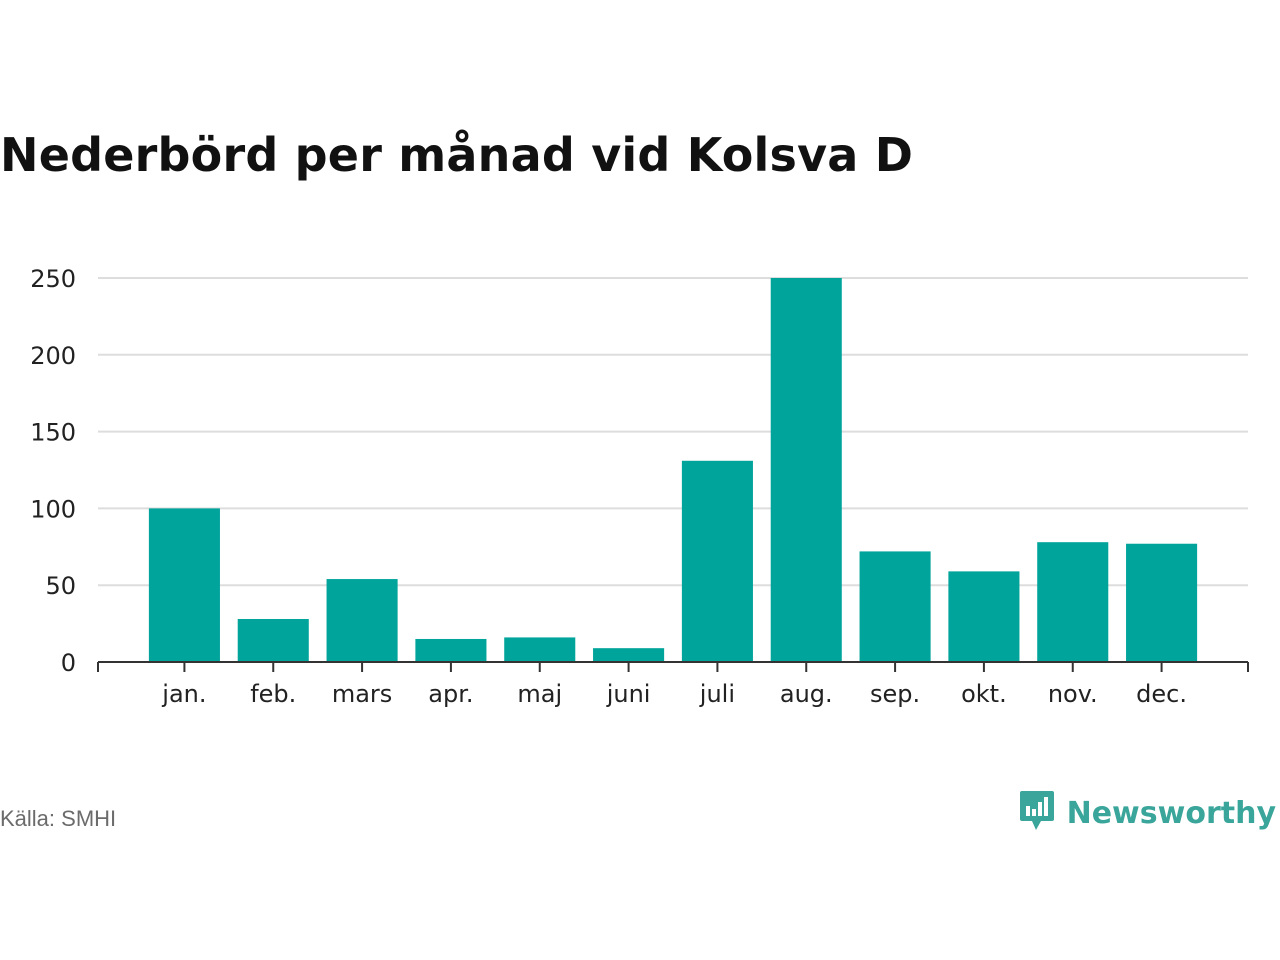 The image size is (1280, 960). I want to click on x-tick-label: feb., so click(273, 694).